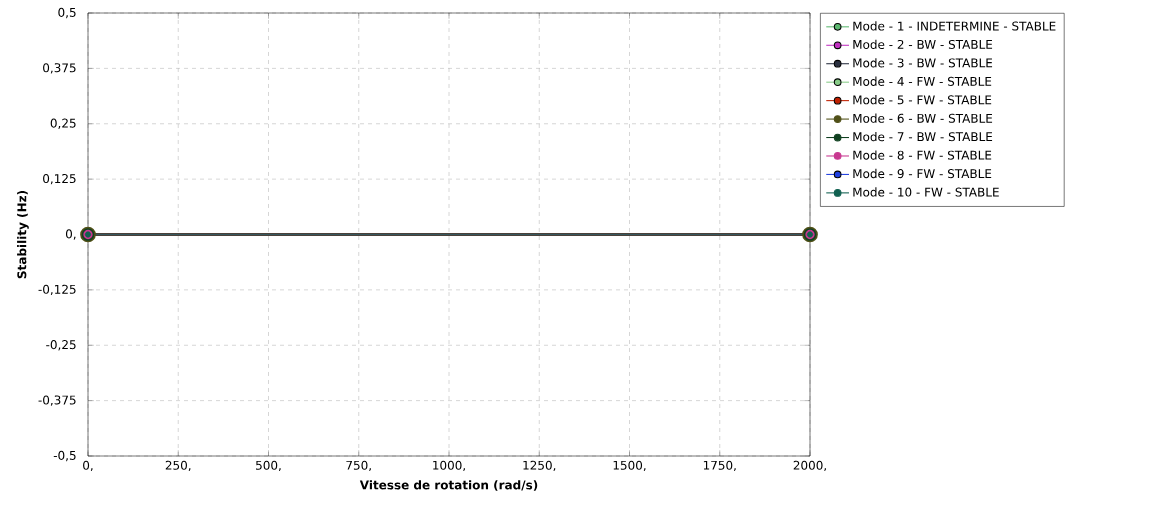 The width and height of the screenshot is (1156, 521). What do you see at coordinates (719, 466) in the screenshot?
I see `x-tick-label: 1750,` at bounding box center [719, 466].